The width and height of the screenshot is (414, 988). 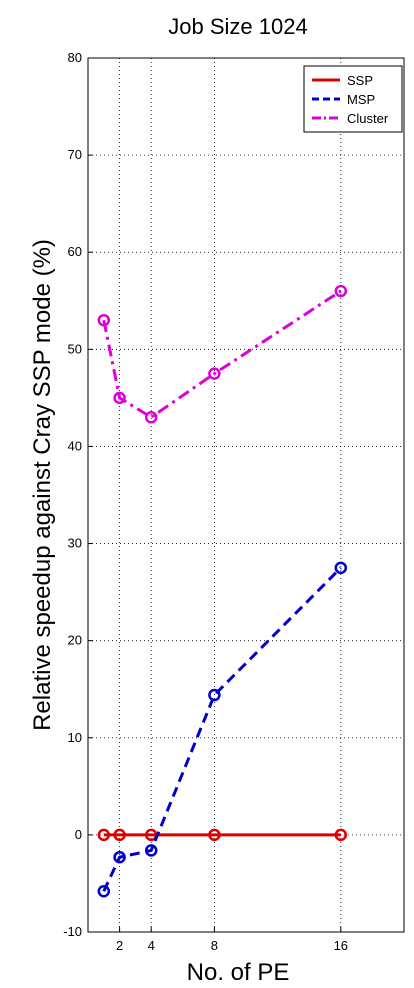 I want to click on y-tick-label: 70, so click(x=75, y=154).